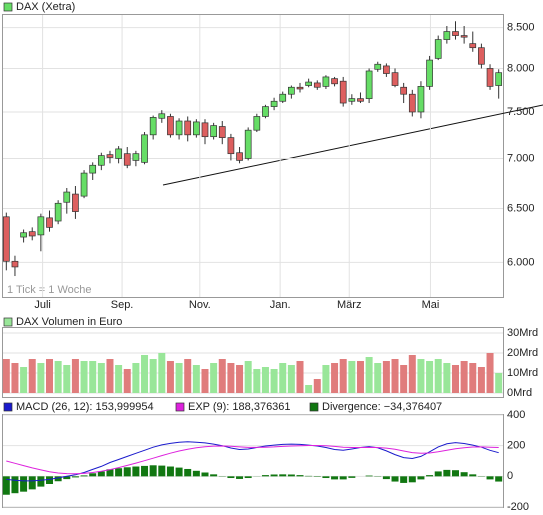 This screenshot has width=543, height=515. I want to click on x-tick-label: Juli, so click(42, 305).